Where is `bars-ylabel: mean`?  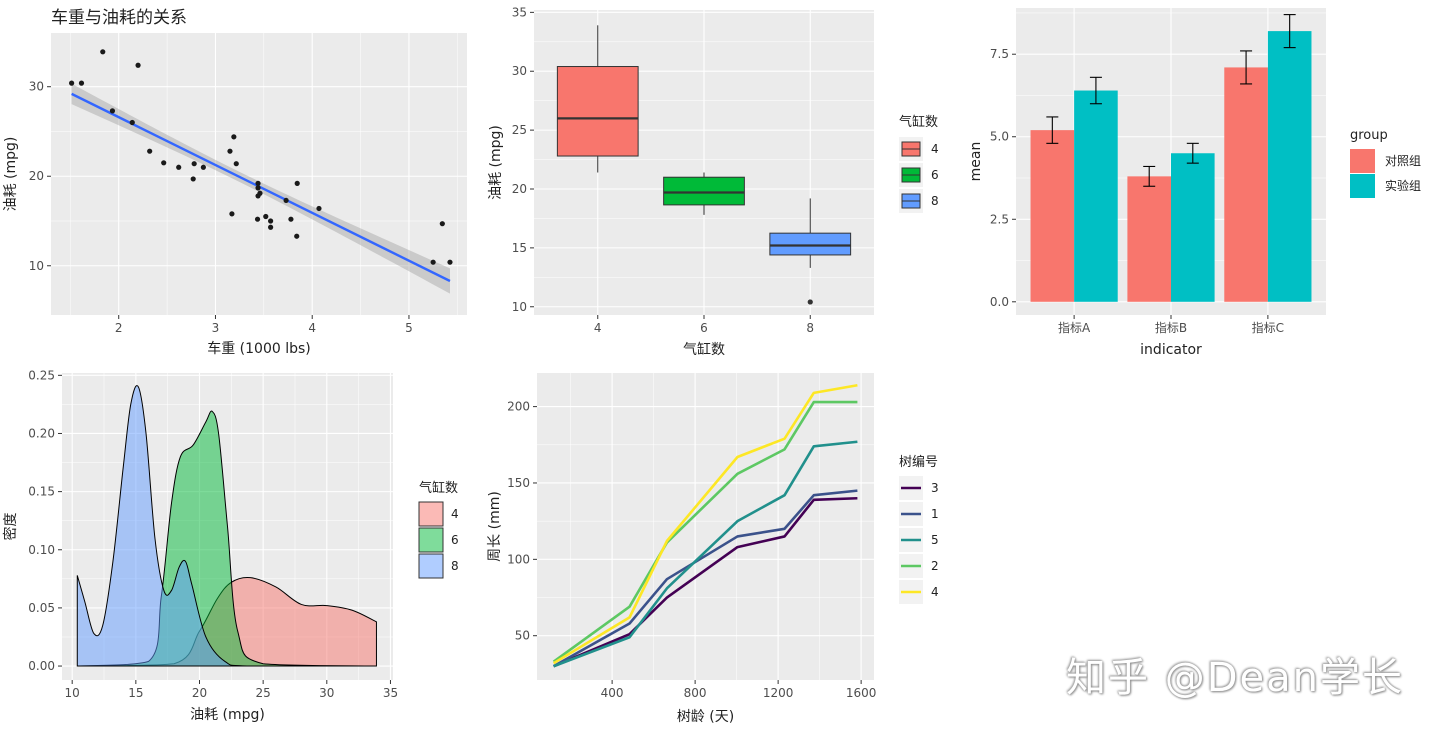 bars-ylabel: mean is located at coordinates (976, 162).